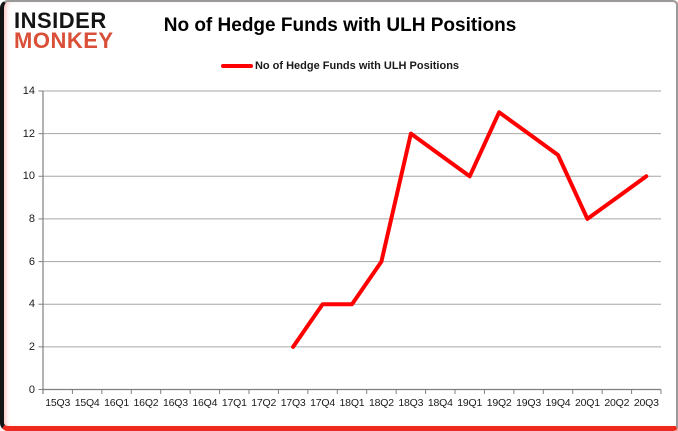 The width and height of the screenshot is (678, 431). I want to click on x-axis-label: 18Q1, so click(352, 402).